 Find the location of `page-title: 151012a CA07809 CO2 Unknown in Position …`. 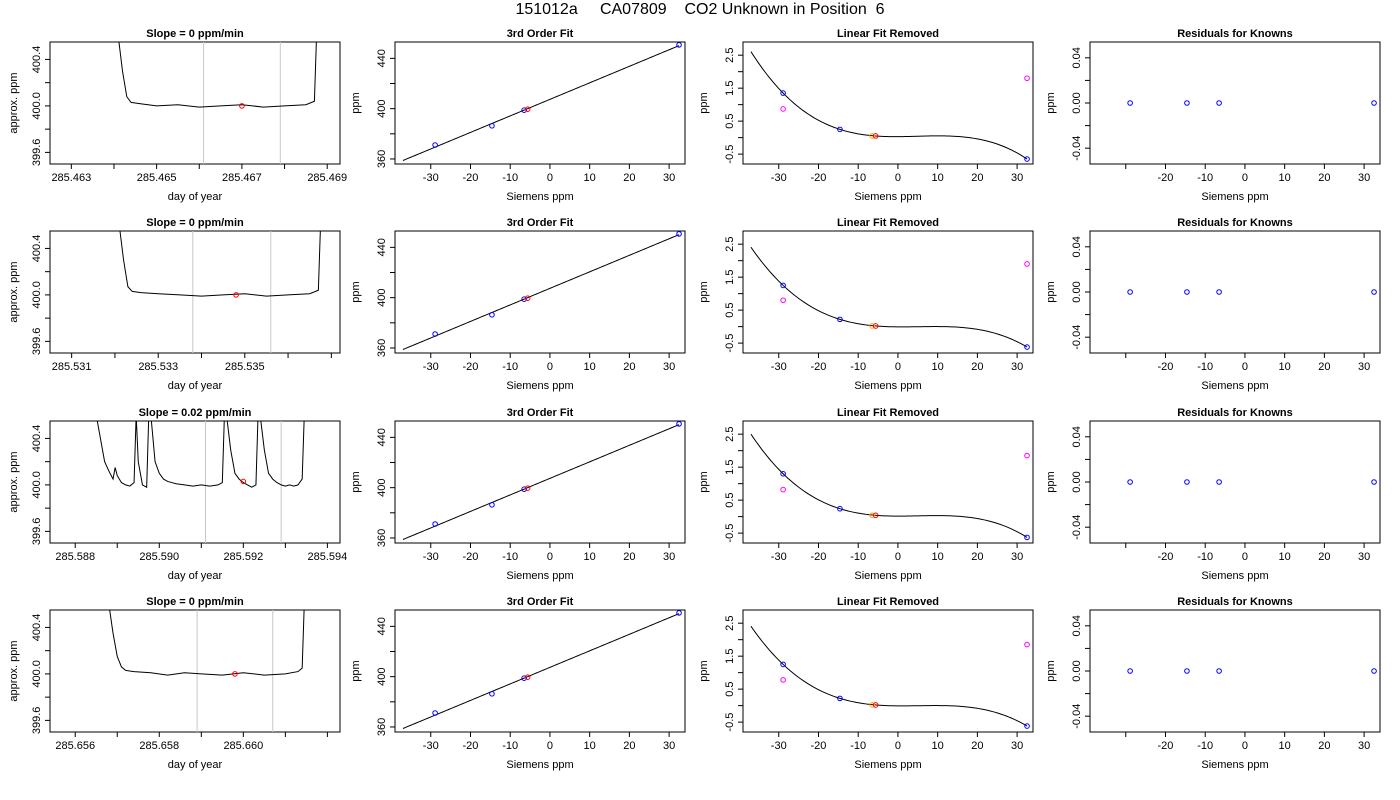

page-title: 151012a CA07809 CO2 Unknown in Position … is located at coordinates (700, 9).